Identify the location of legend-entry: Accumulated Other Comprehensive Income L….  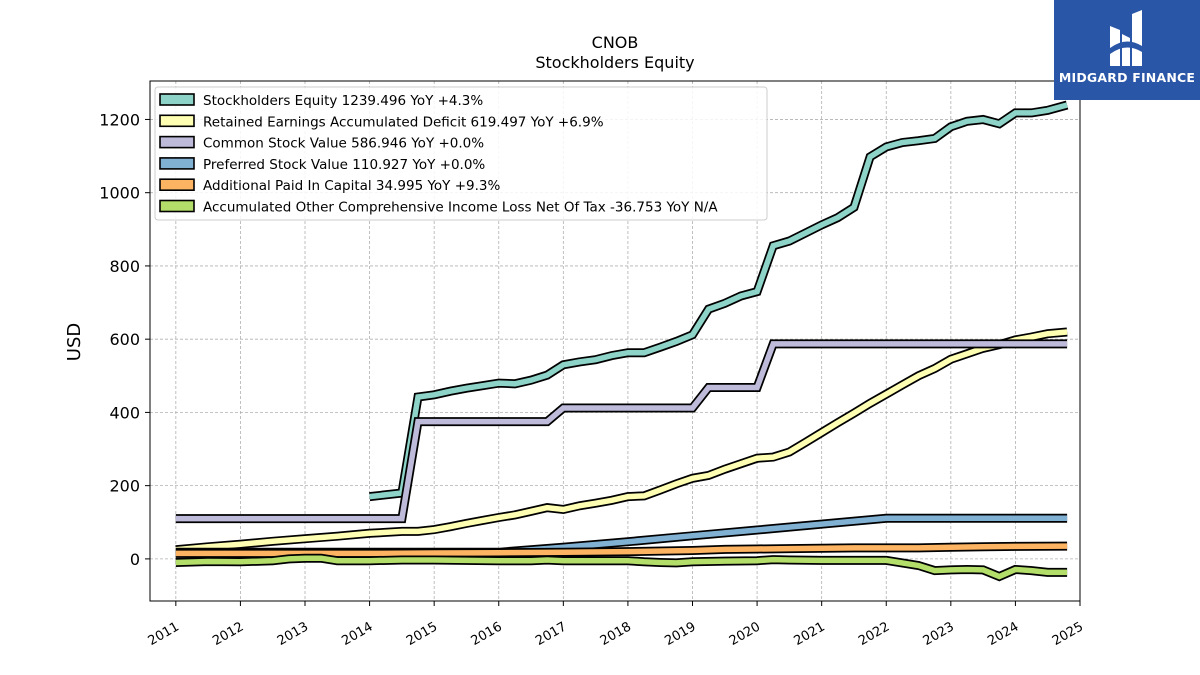
(460, 208).